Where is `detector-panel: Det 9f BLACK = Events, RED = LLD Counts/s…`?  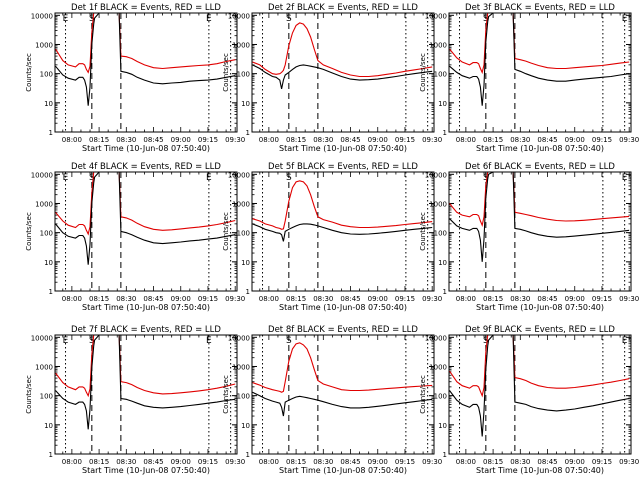
detector-panel: Det 9f BLACK = Events, RED = LLD Counts/s… is located at coordinates (529, 400).